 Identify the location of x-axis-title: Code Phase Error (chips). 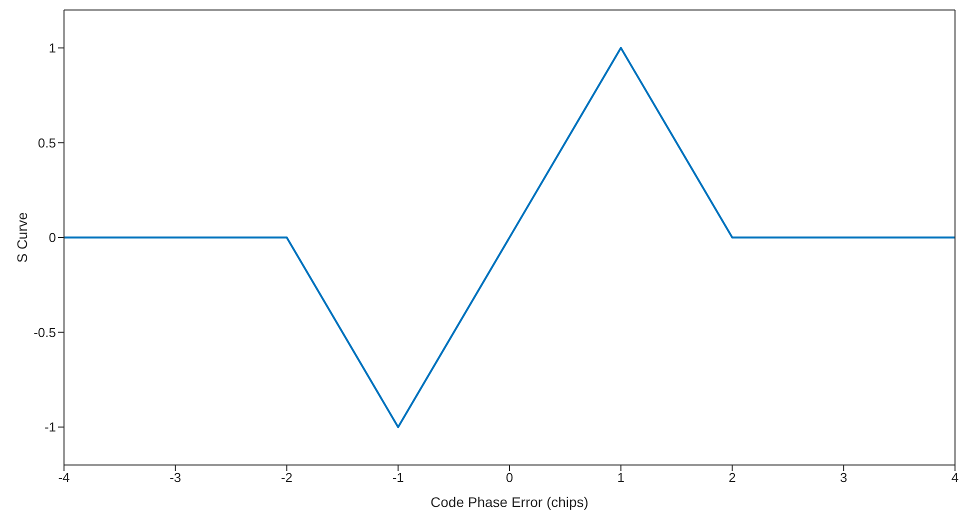
(509, 502).